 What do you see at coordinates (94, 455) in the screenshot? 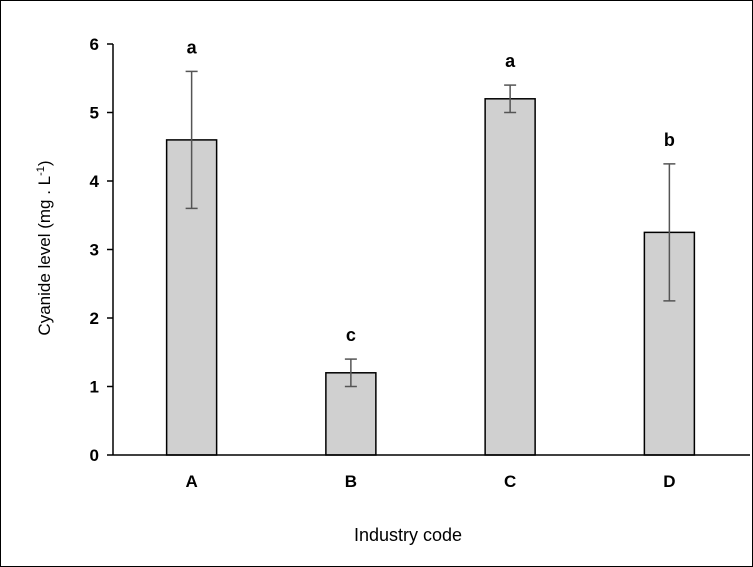
I see `y-tick-label: 0` at bounding box center [94, 455].